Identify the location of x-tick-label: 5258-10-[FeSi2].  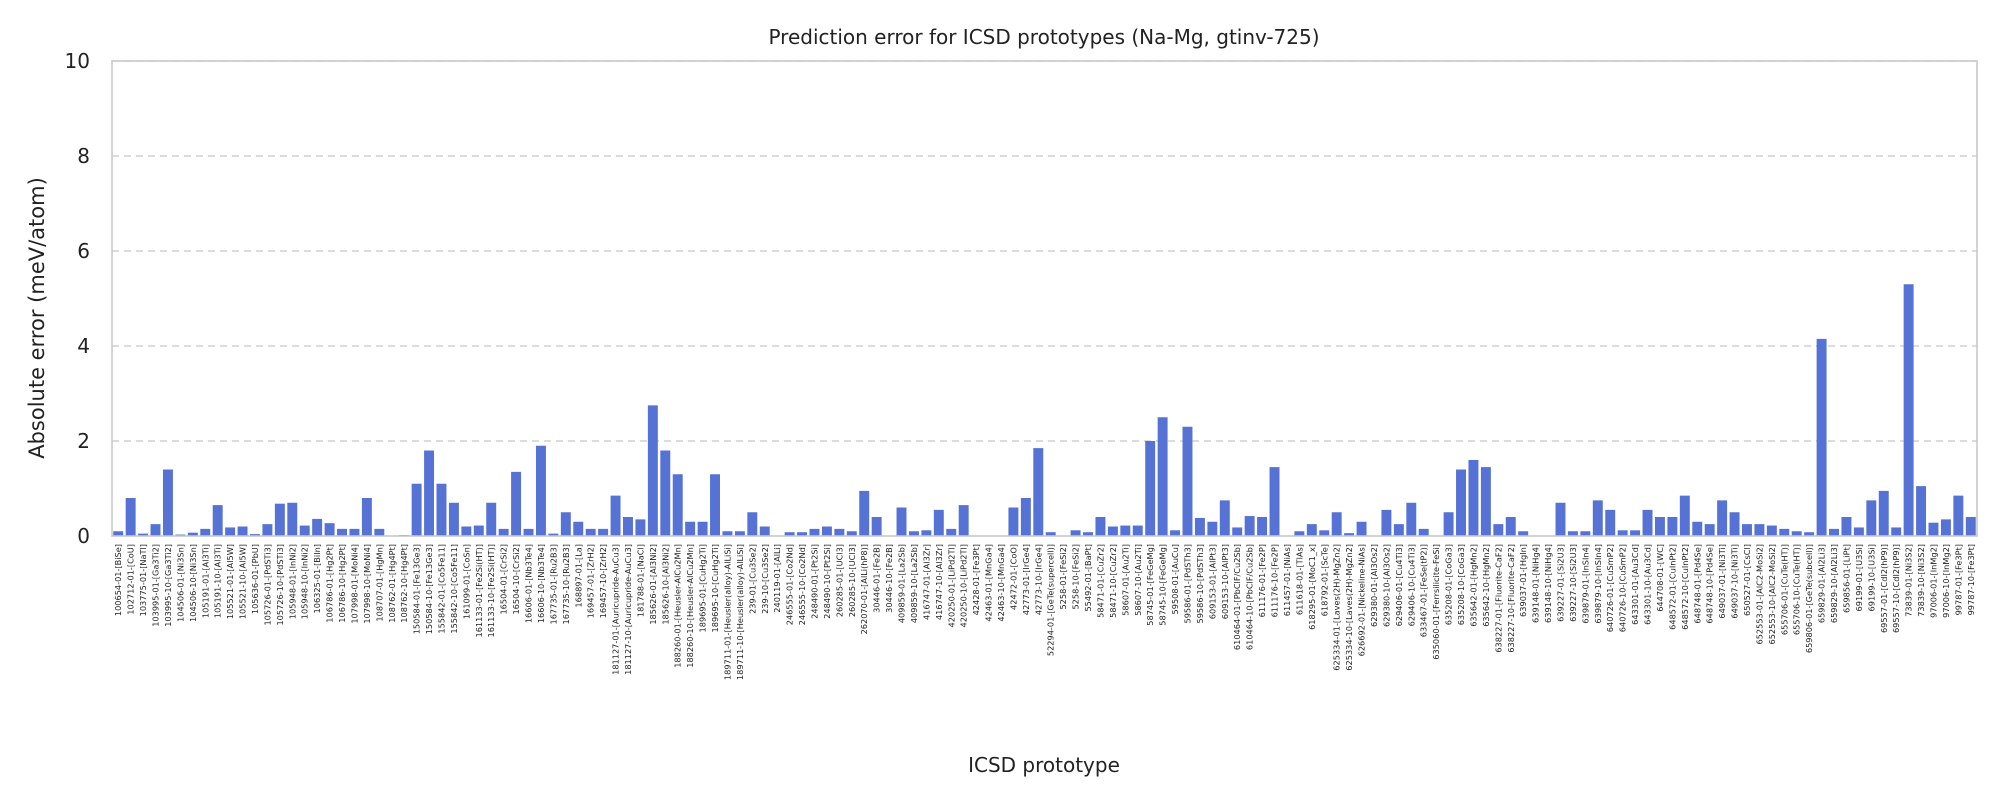
(1076, 577).